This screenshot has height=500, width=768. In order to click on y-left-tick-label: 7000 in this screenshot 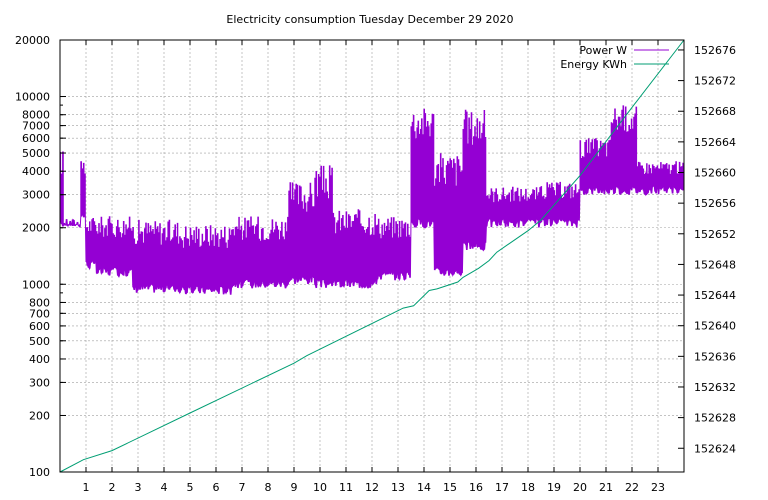, I will do `click(36, 126)`.